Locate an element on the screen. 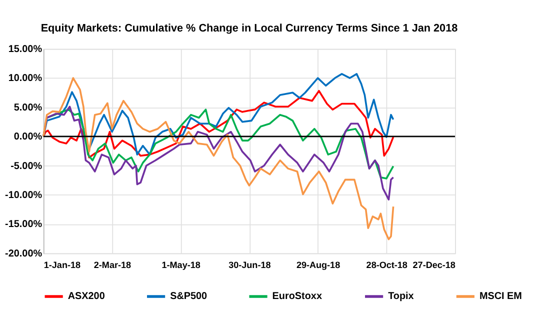 Image resolution: width=550 pixels, height=324 pixels. x-tick-label: 1-May-18 is located at coordinates (181, 265).